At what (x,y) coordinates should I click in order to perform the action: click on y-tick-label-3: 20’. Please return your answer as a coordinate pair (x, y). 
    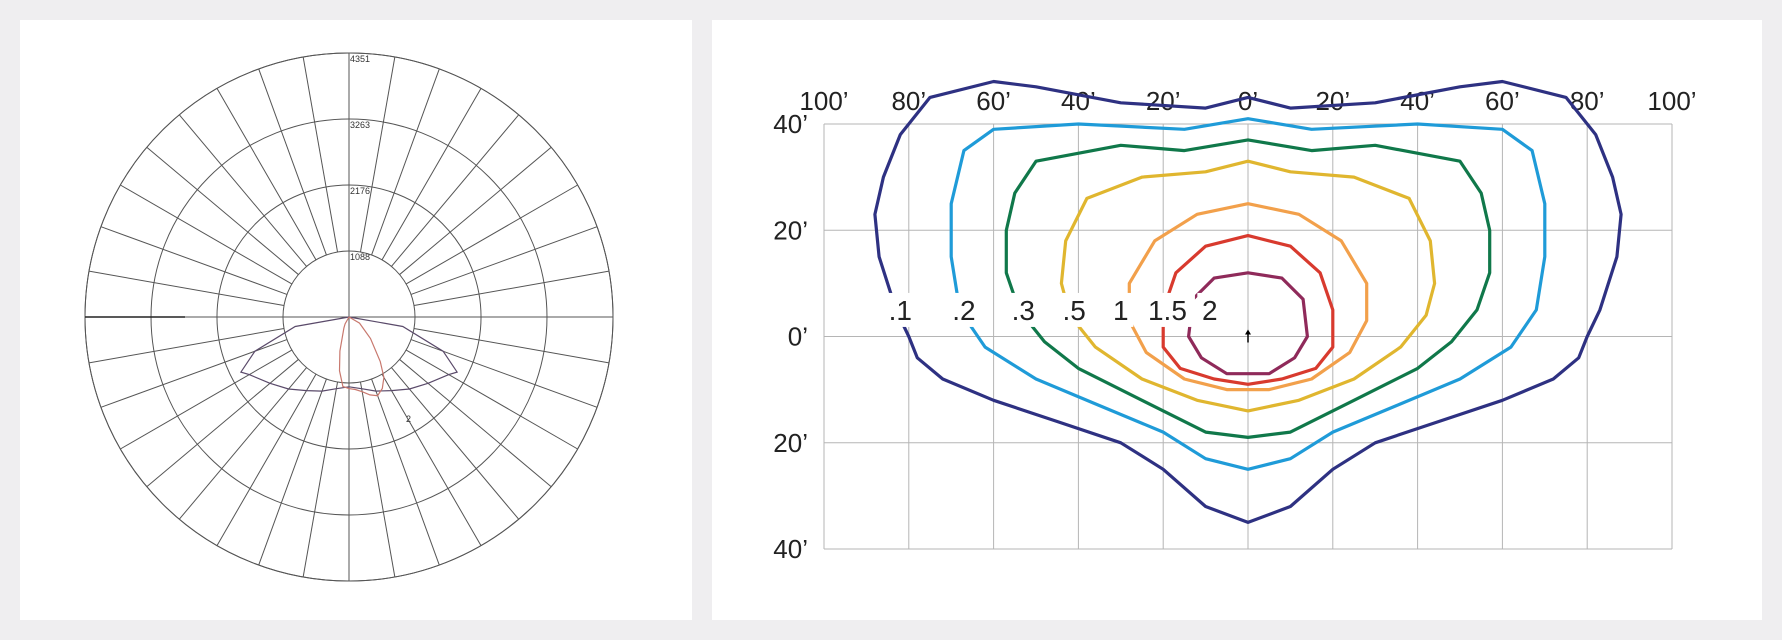
    Looking at the image, I should click on (790, 443).